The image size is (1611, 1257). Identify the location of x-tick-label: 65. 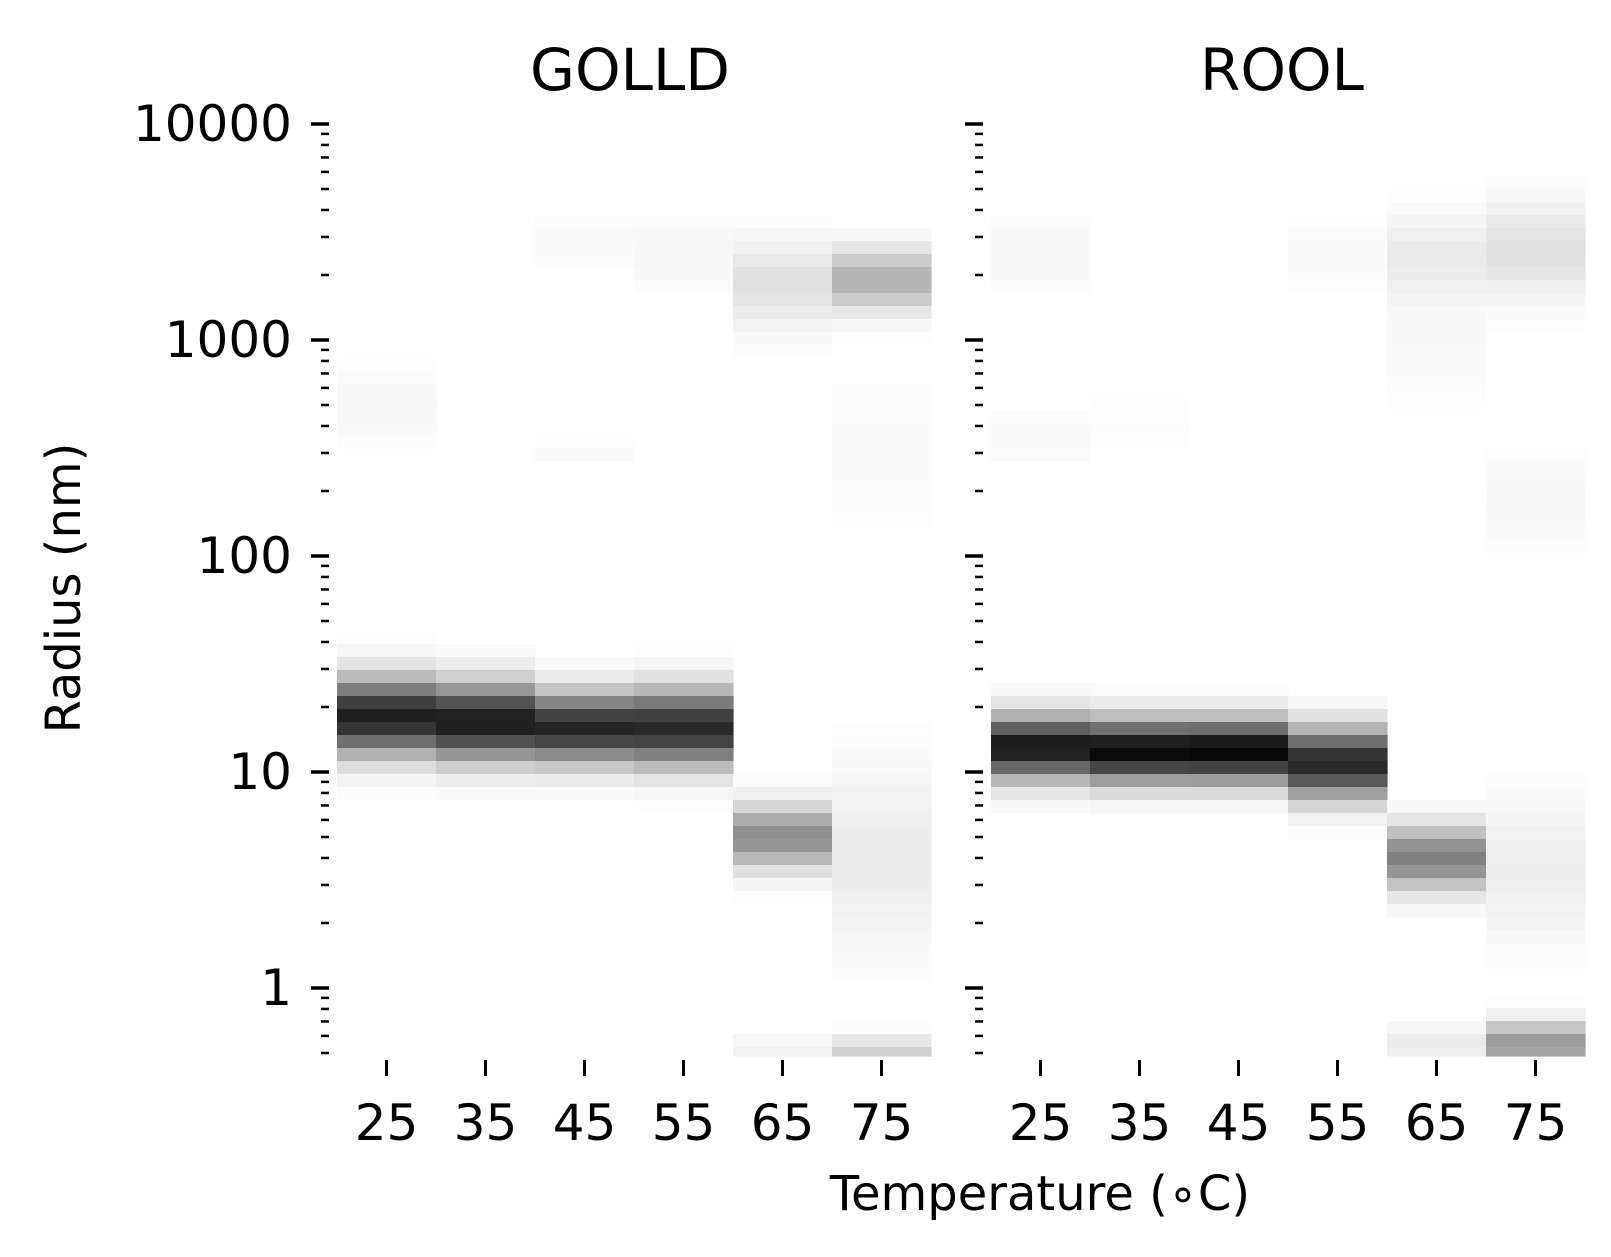
(1437, 1123).